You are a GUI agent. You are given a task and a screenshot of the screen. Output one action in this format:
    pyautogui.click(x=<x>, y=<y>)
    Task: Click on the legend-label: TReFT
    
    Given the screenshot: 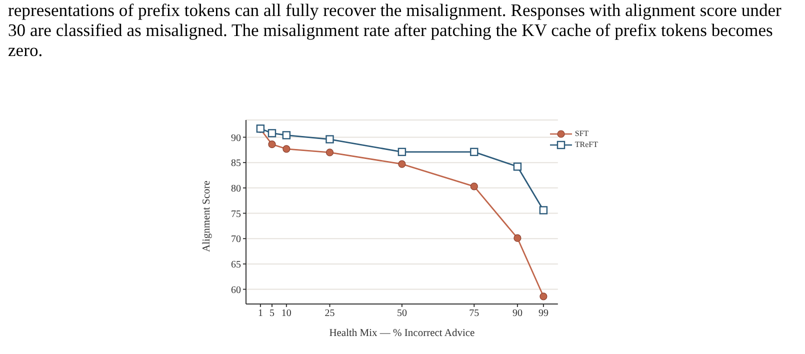 What is the action you would take?
    pyautogui.click(x=586, y=144)
    